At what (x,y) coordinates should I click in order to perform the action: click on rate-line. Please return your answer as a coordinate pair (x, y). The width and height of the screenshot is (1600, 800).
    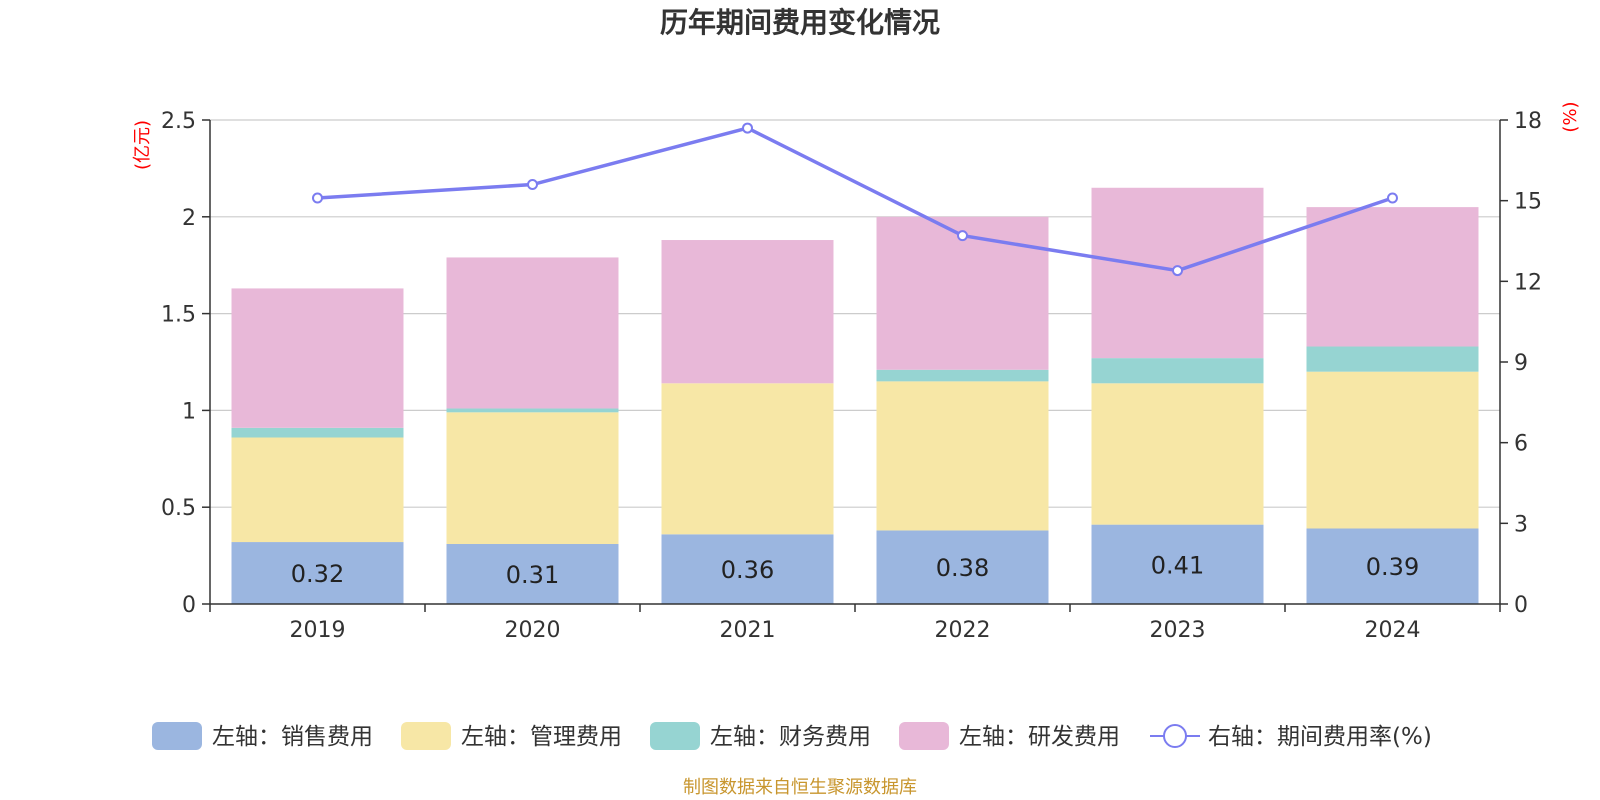
    Looking at the image, I should click on (855, 199).